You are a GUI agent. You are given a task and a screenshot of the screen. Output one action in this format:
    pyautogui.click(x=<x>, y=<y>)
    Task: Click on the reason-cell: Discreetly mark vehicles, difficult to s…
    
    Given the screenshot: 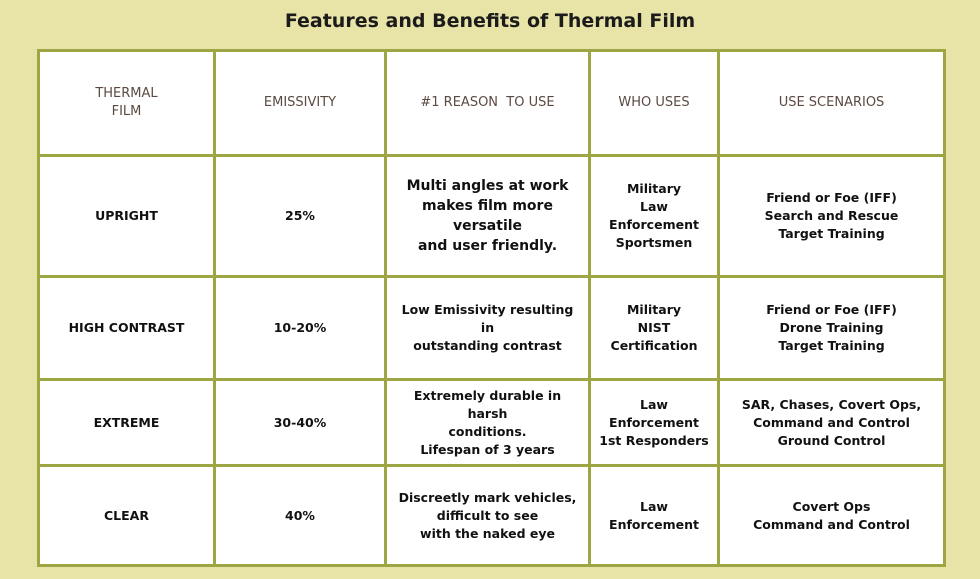 What is the action you would take?
    pyautogui.click(x=487, y=515)
    